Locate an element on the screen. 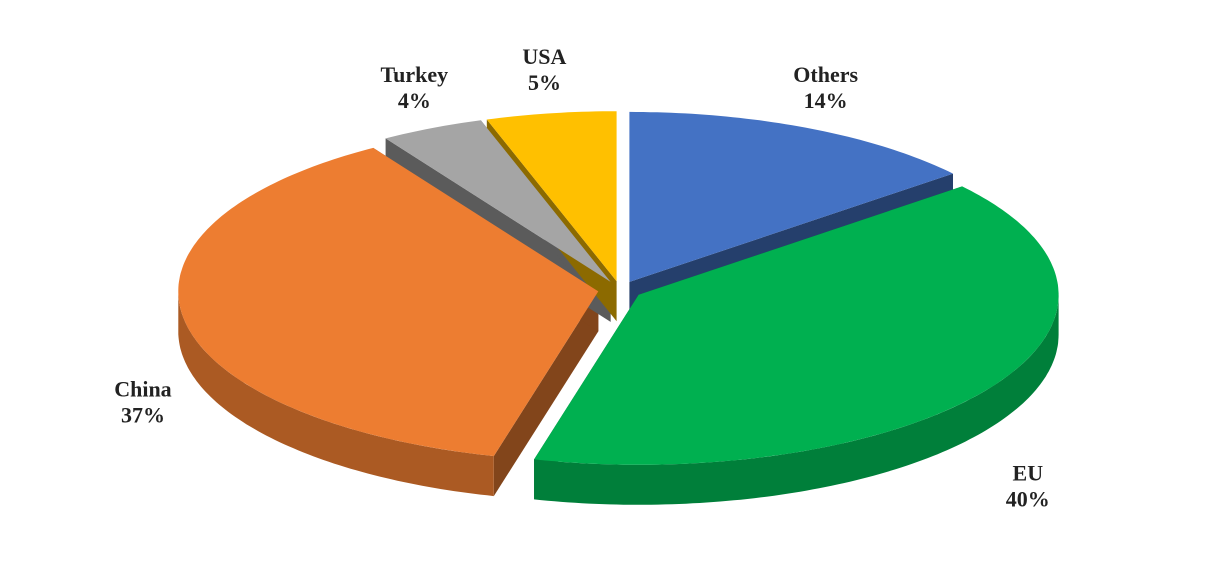 Image resolution: width=1205 pixels, height=570 pixels. data-label-name: Turkey is located at coordinates (415, 74).